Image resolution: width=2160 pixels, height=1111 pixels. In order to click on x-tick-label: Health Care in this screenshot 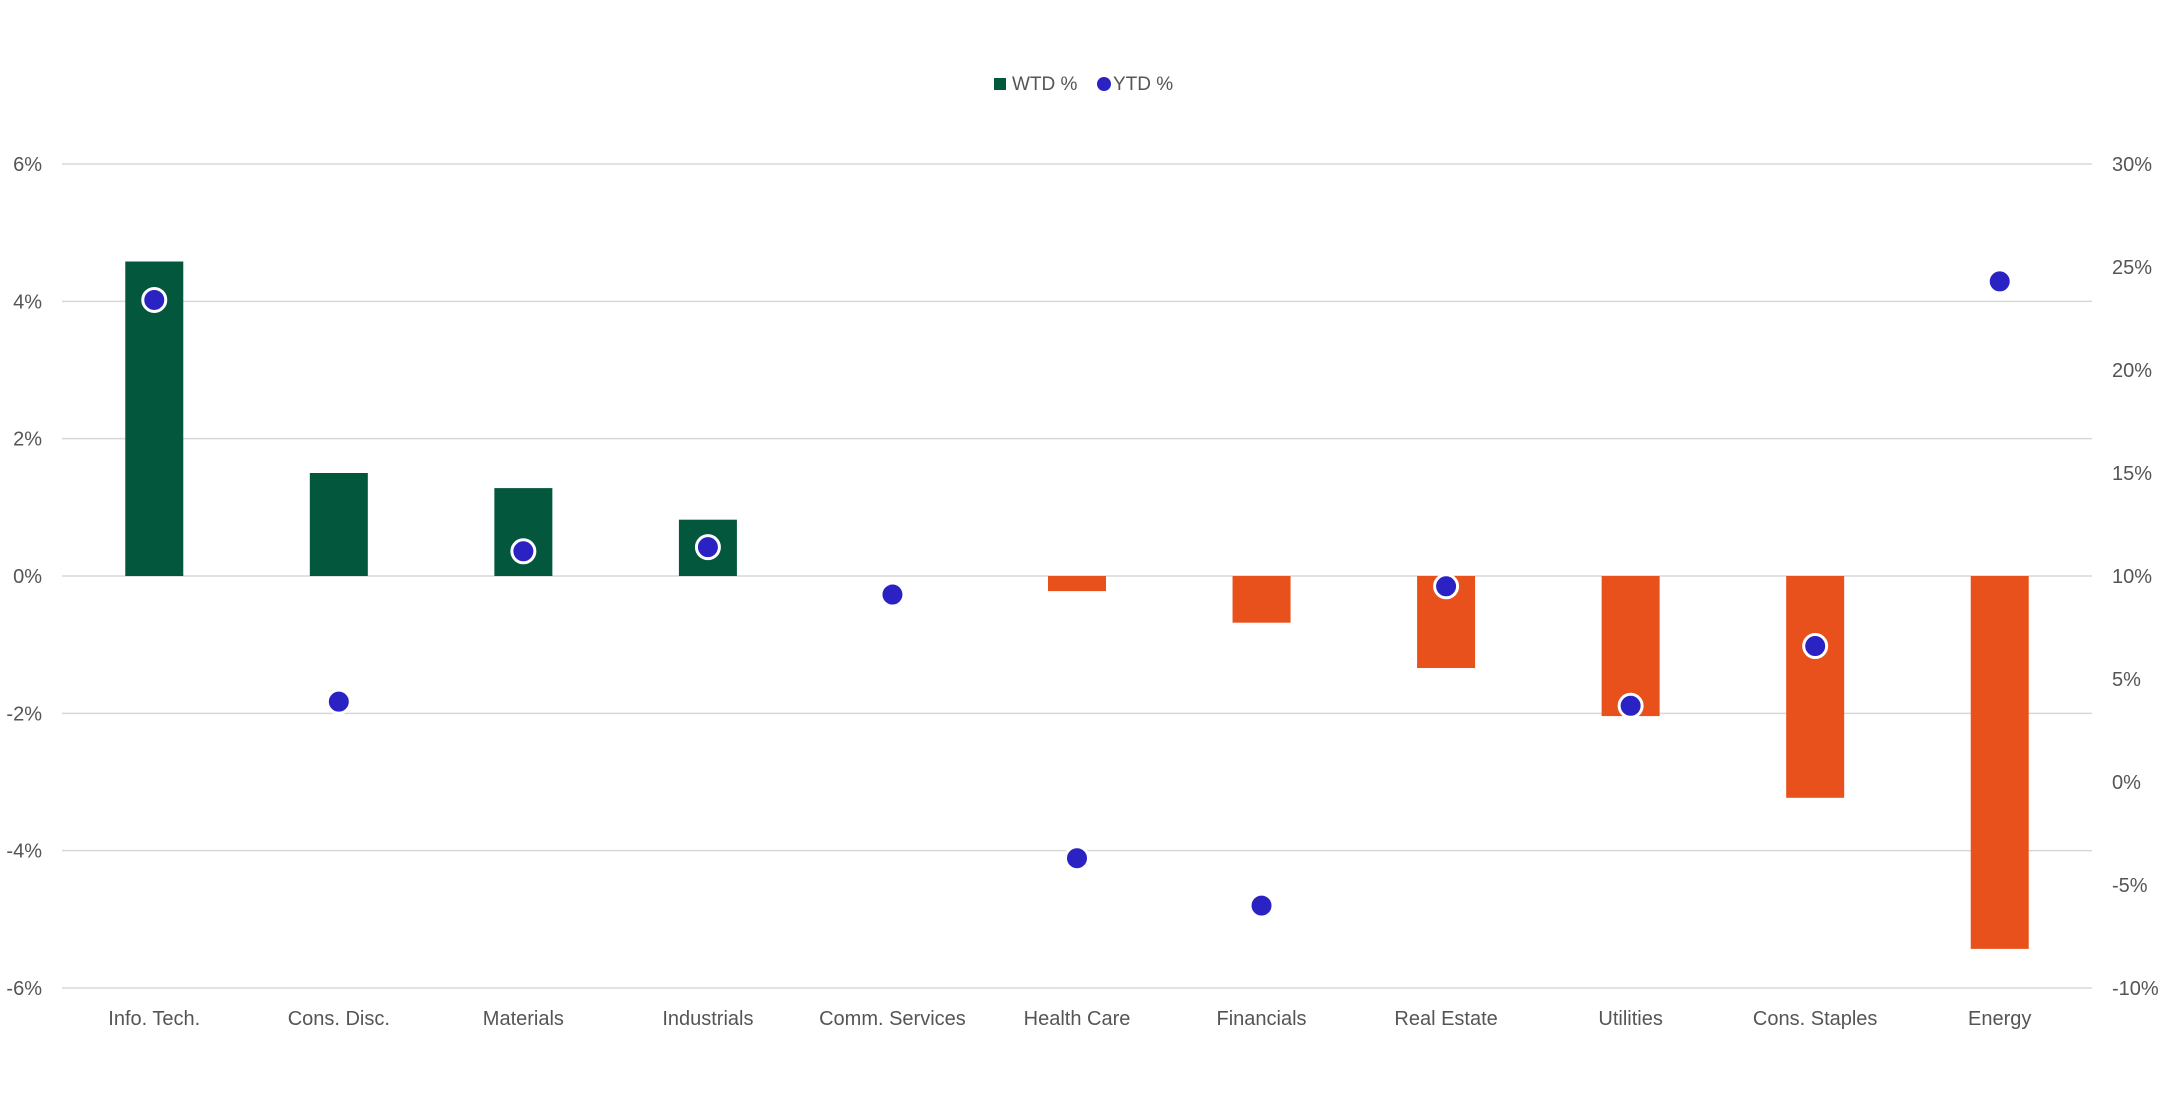, I will do `click(1077, 1019)`.